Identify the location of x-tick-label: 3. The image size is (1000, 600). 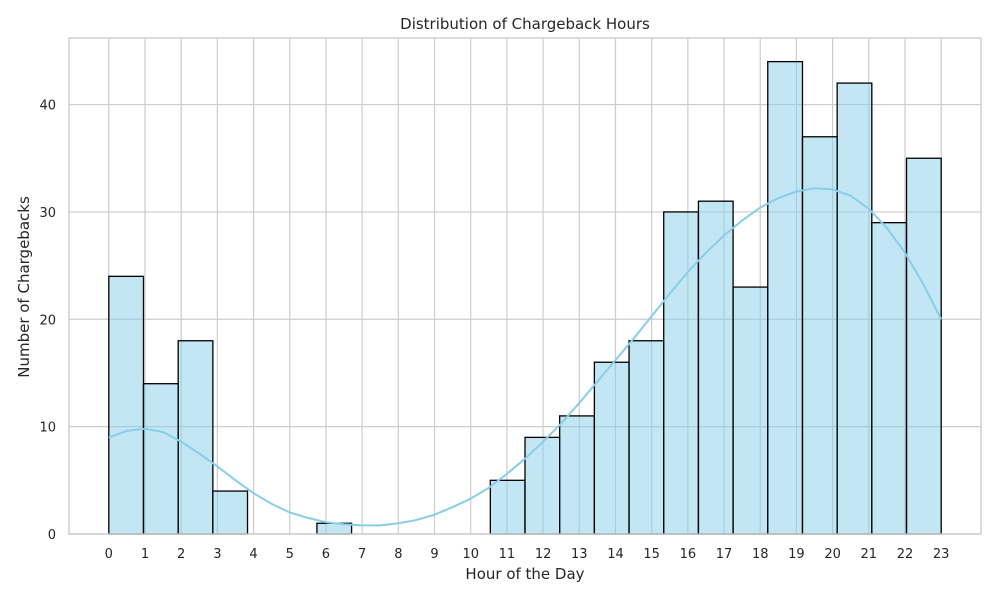
(217, 554).